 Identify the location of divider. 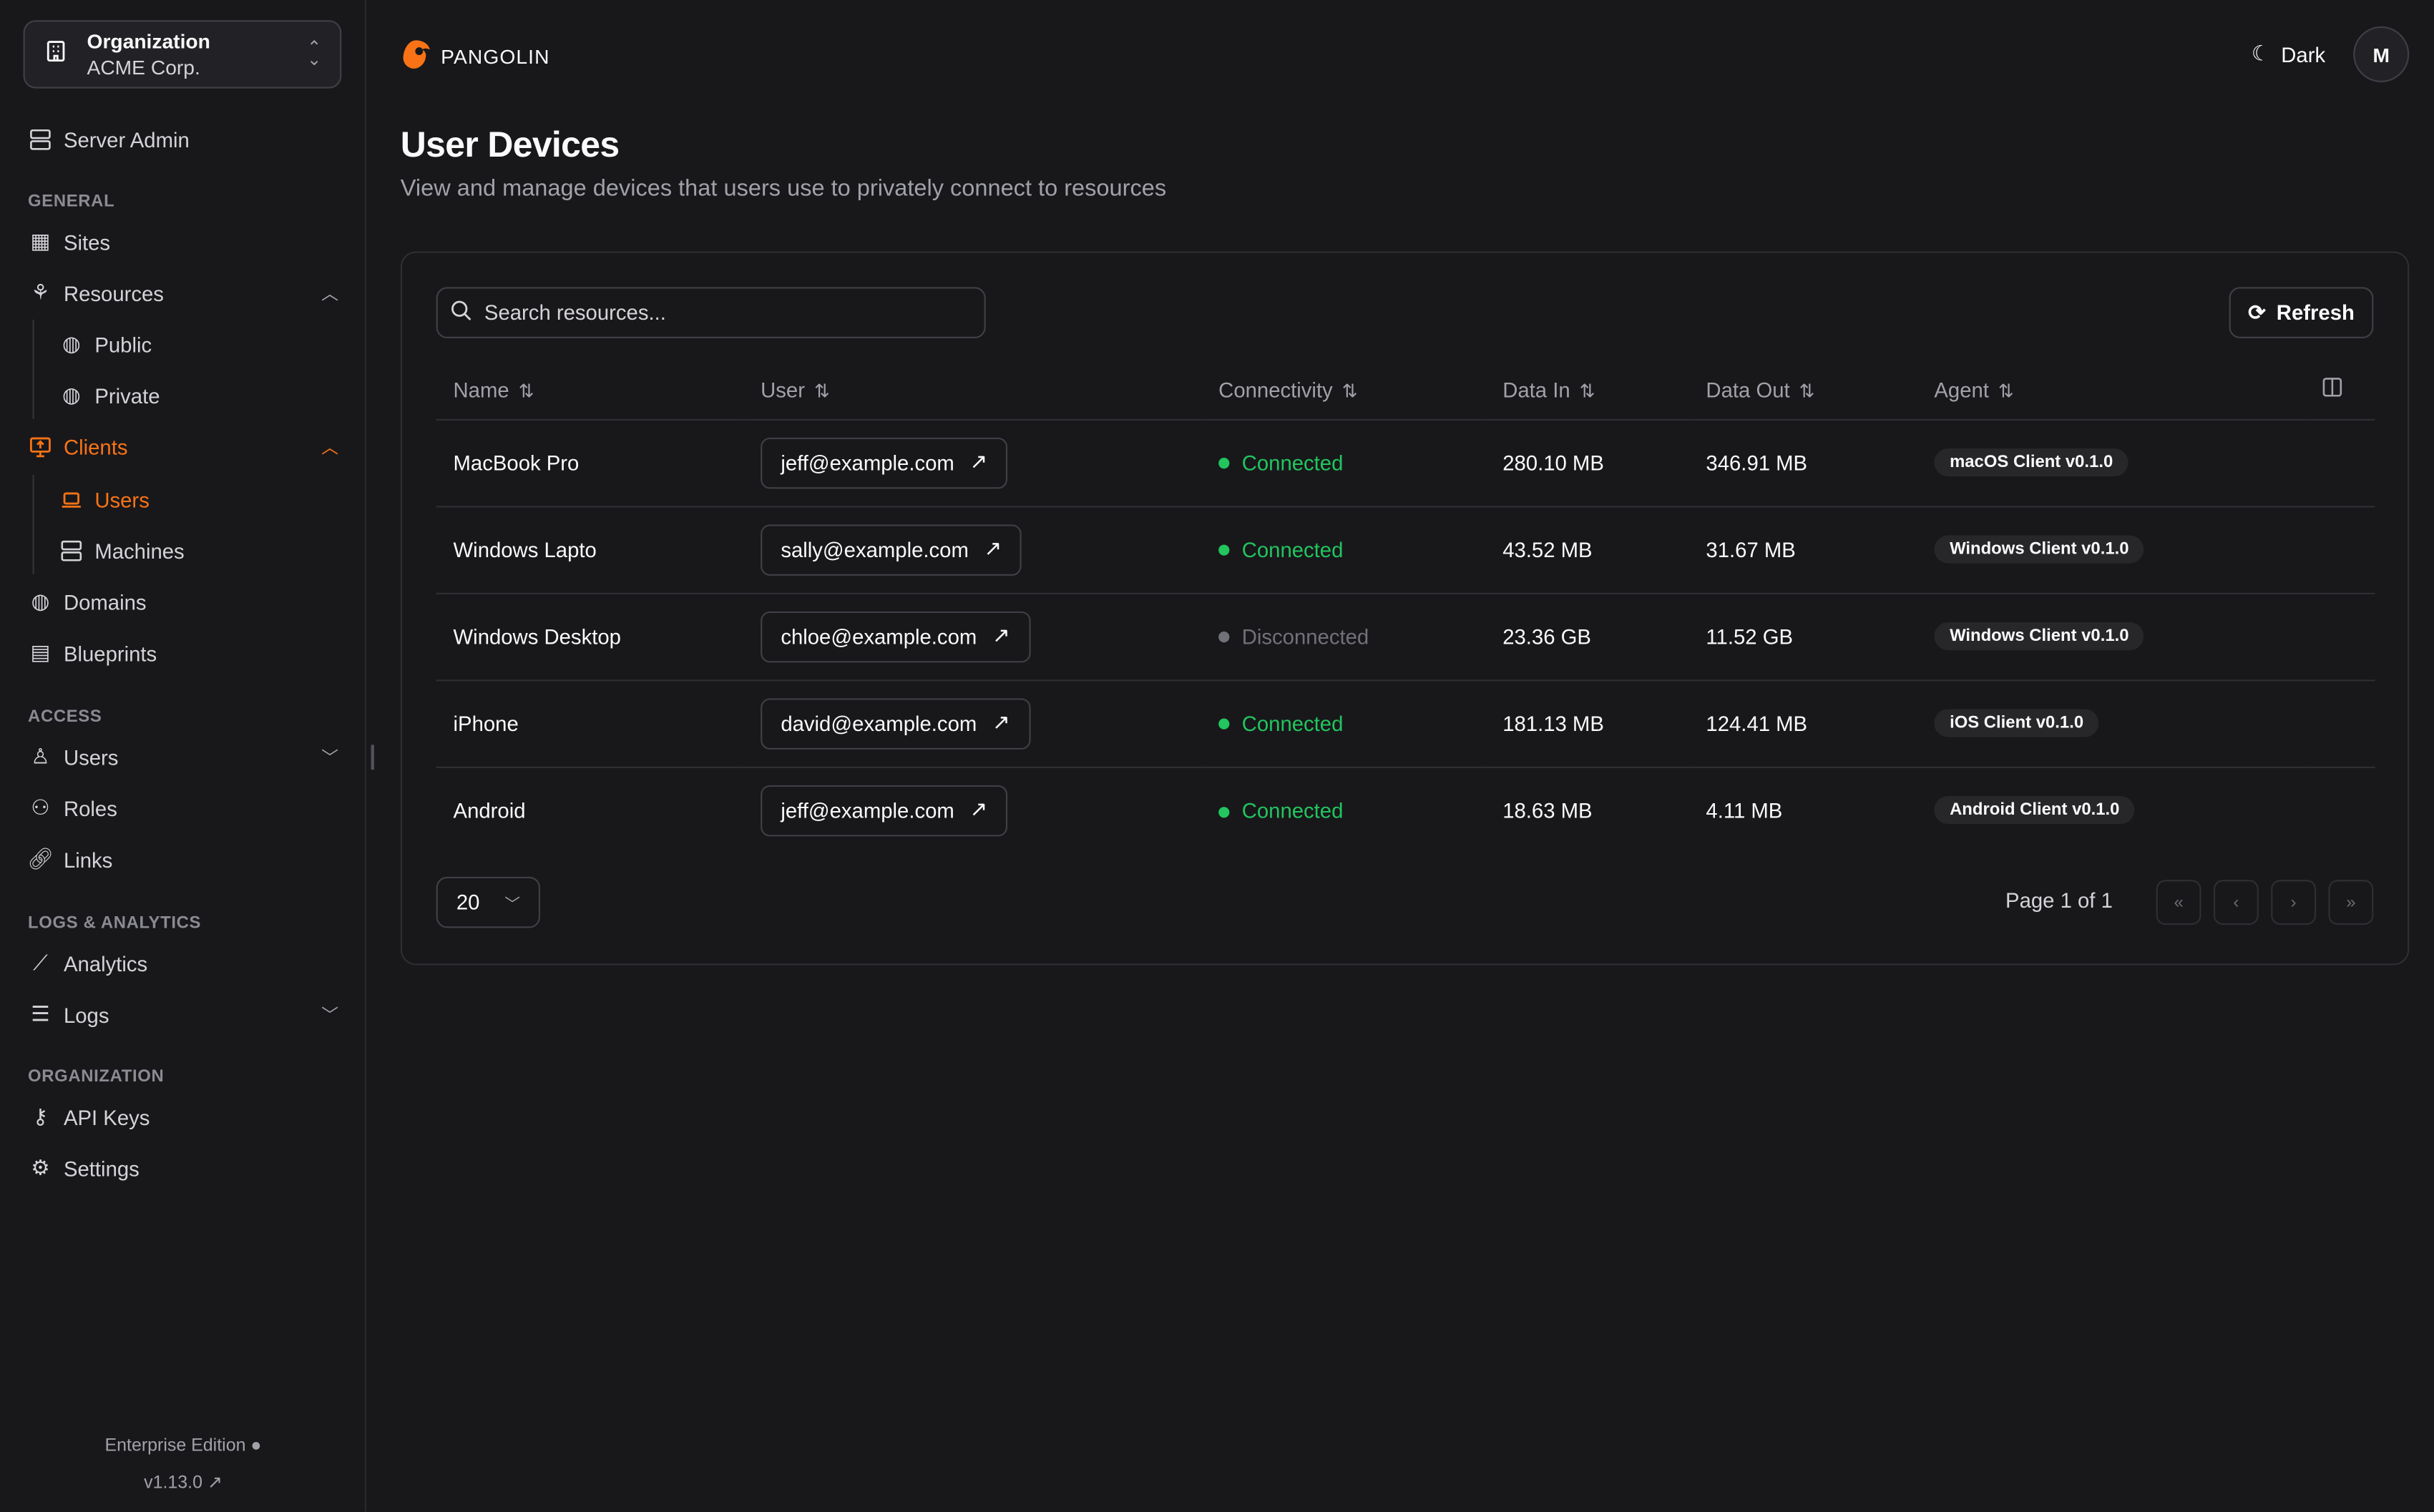
(33, 369).